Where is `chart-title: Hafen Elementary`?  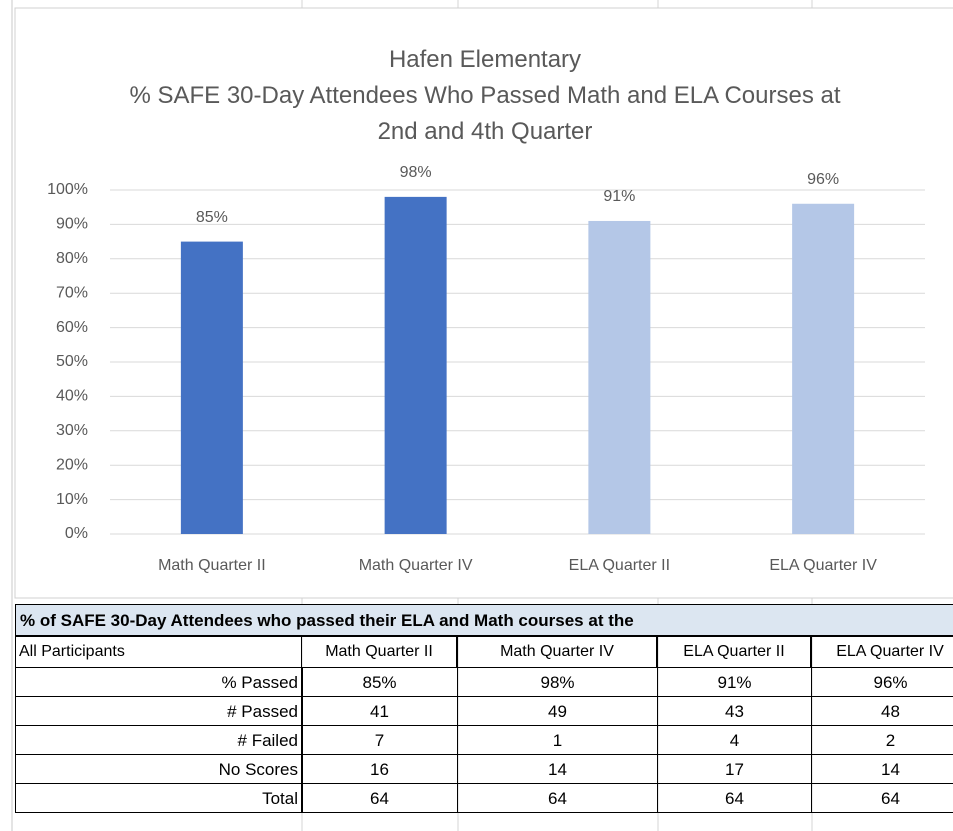
chart-title: Hafen Elementary is located at coordinates (485, 59).